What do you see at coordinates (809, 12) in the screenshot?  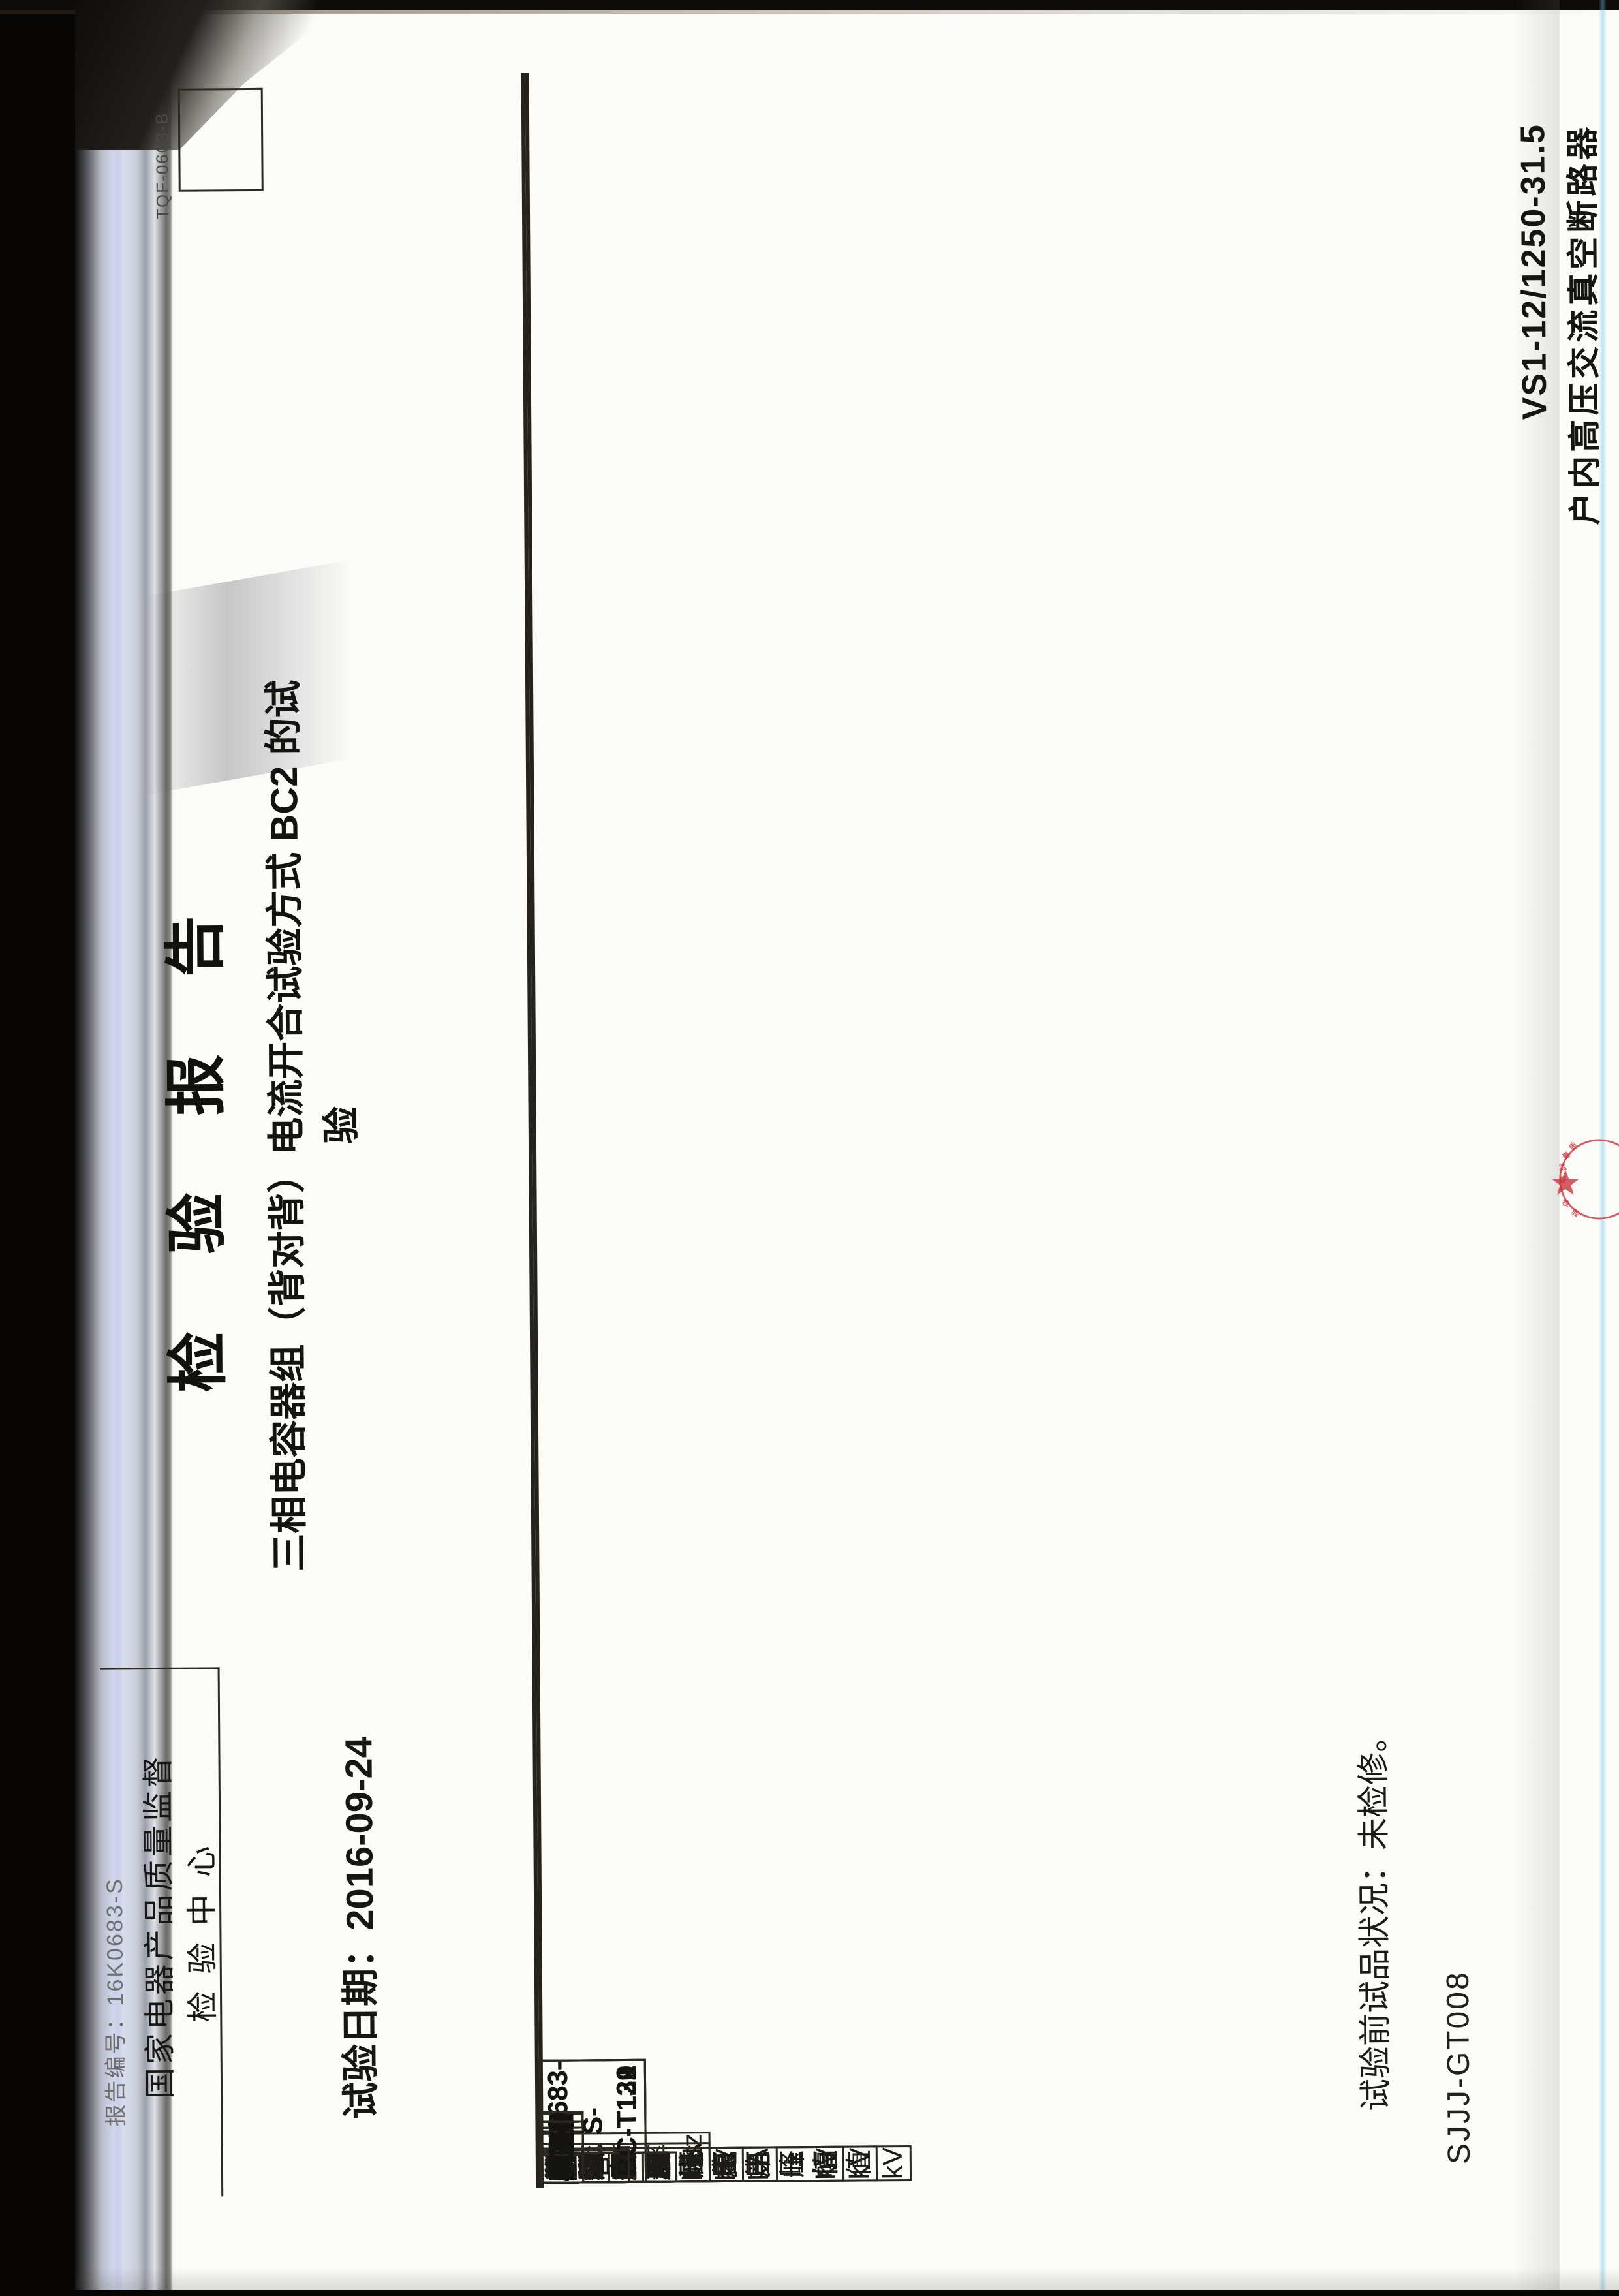 I see `scan-top-edge-tint` at bounding box center [809, 12].